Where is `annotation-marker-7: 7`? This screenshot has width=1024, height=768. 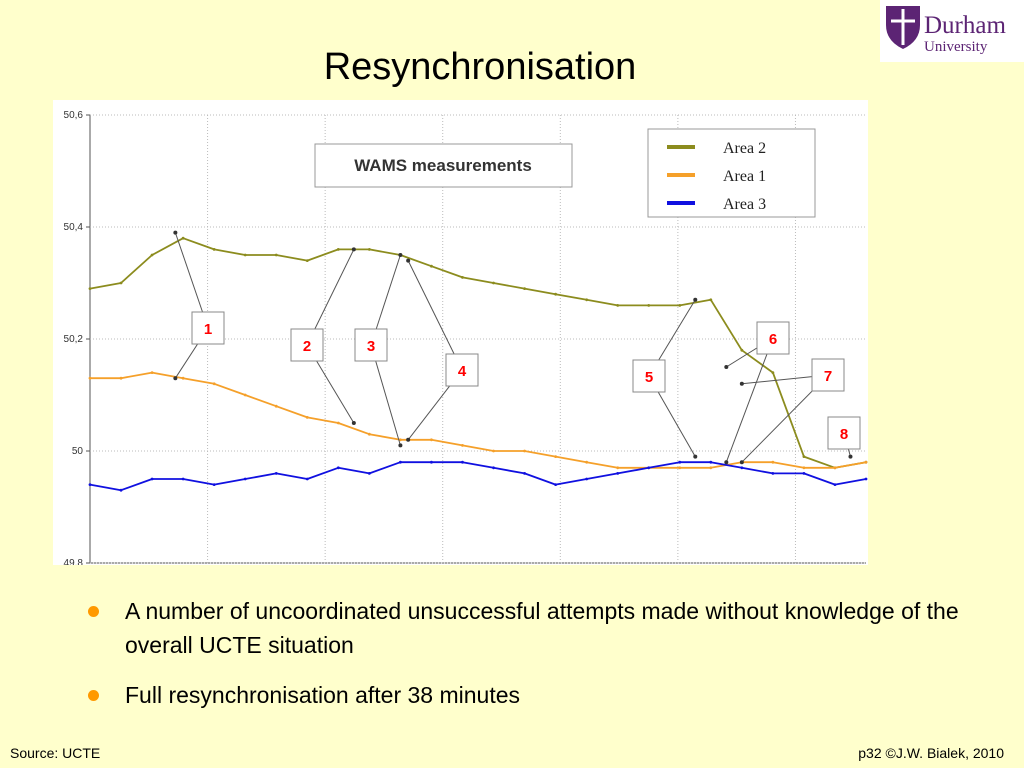 annotation-marker-7: 7 is located at coordinates (792, 411).